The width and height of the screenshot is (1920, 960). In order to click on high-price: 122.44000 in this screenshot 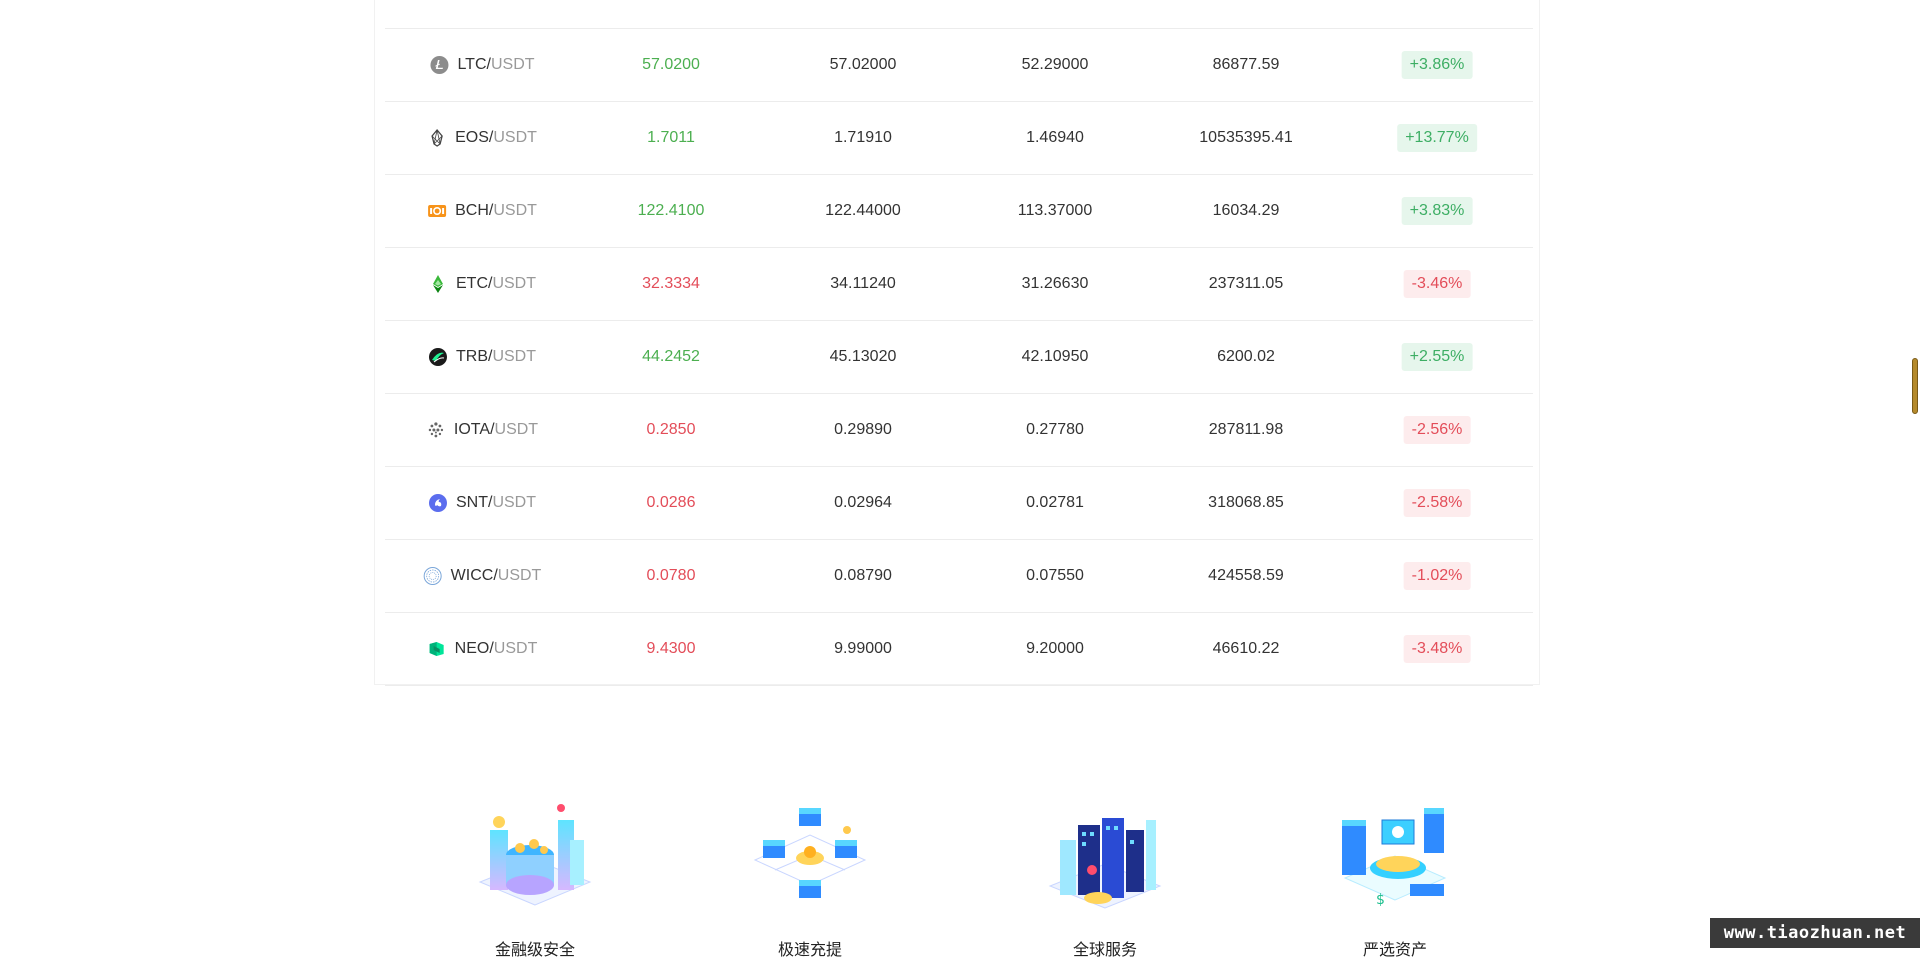, I will do `click(863, 210)`.